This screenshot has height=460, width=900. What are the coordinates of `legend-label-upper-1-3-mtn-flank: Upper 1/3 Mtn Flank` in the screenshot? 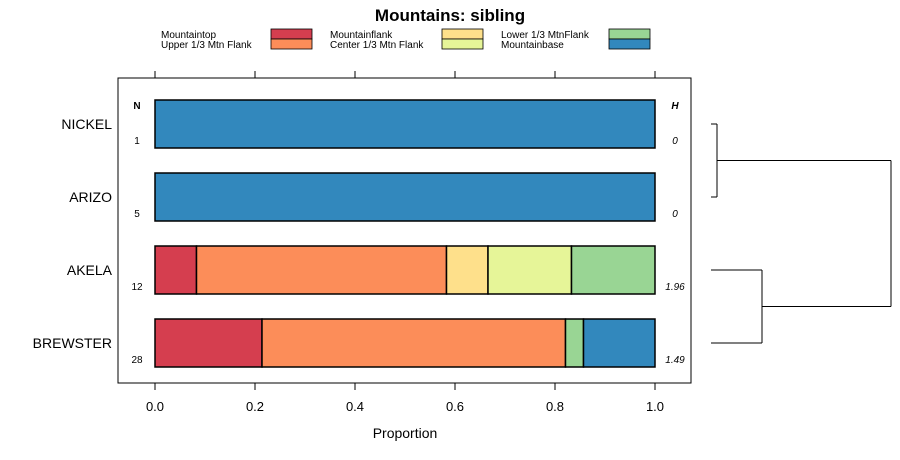 It's located at (207, 45).